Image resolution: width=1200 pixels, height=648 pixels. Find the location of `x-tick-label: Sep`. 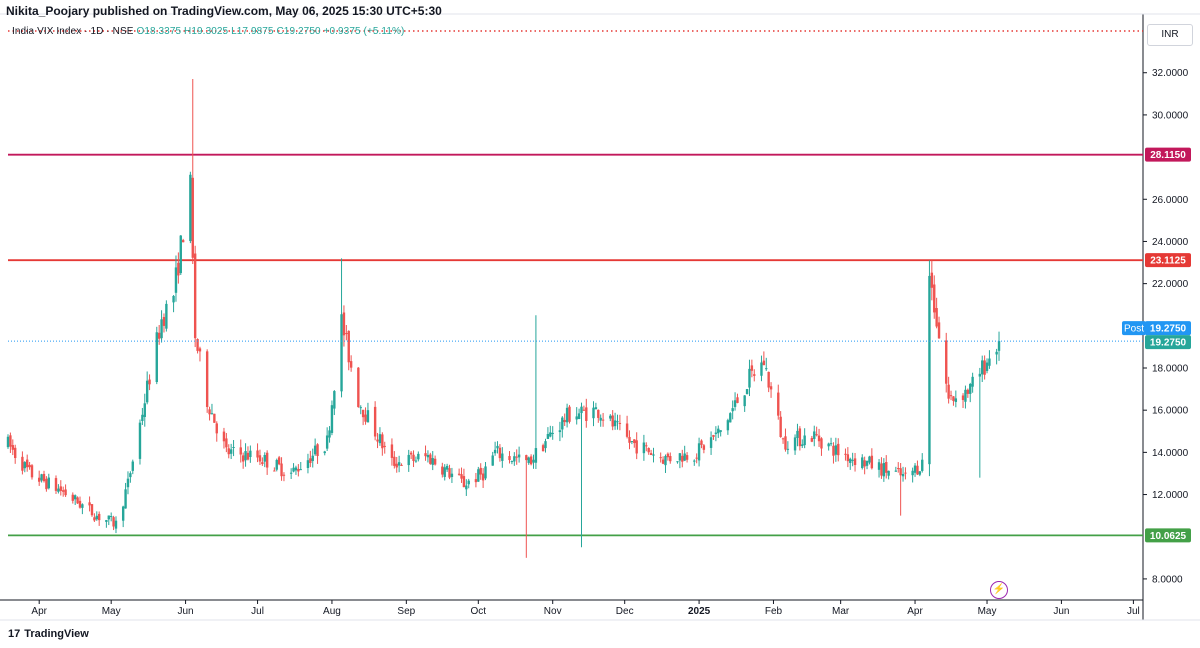

x-tick-label: Sep is located at coordinates (406, 611).